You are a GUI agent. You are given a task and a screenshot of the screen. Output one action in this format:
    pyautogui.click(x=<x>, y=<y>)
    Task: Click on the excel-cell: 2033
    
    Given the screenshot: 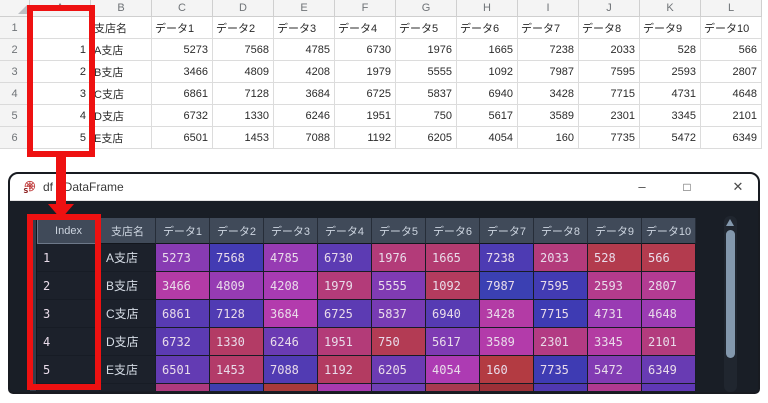 What is the action you would take?
    pyautogui.click(x=609, y=50)
    